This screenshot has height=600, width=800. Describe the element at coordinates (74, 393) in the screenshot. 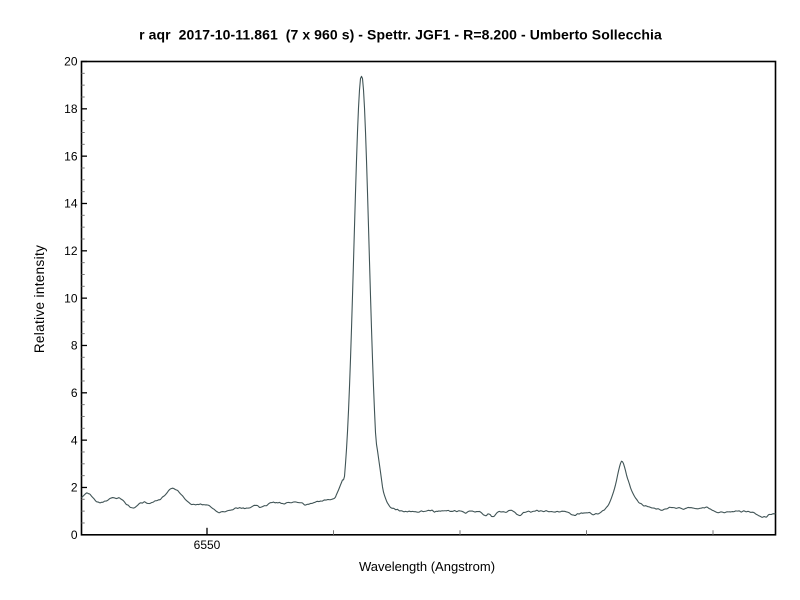

I see `svg-text: 6` at that location.